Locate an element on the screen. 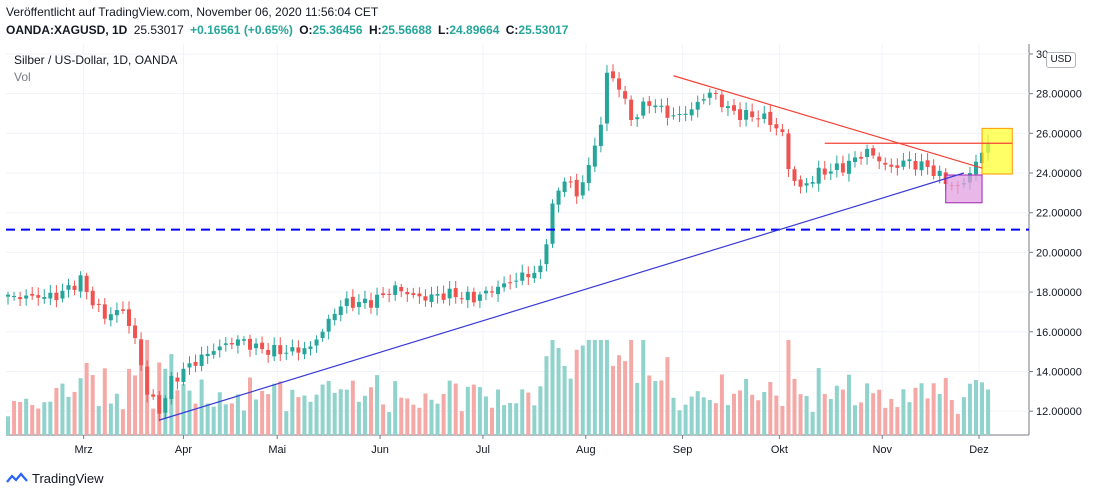 This screenshot has width=1100, height=498. high-value: 25.56688 is located at coordinates (406, 30).